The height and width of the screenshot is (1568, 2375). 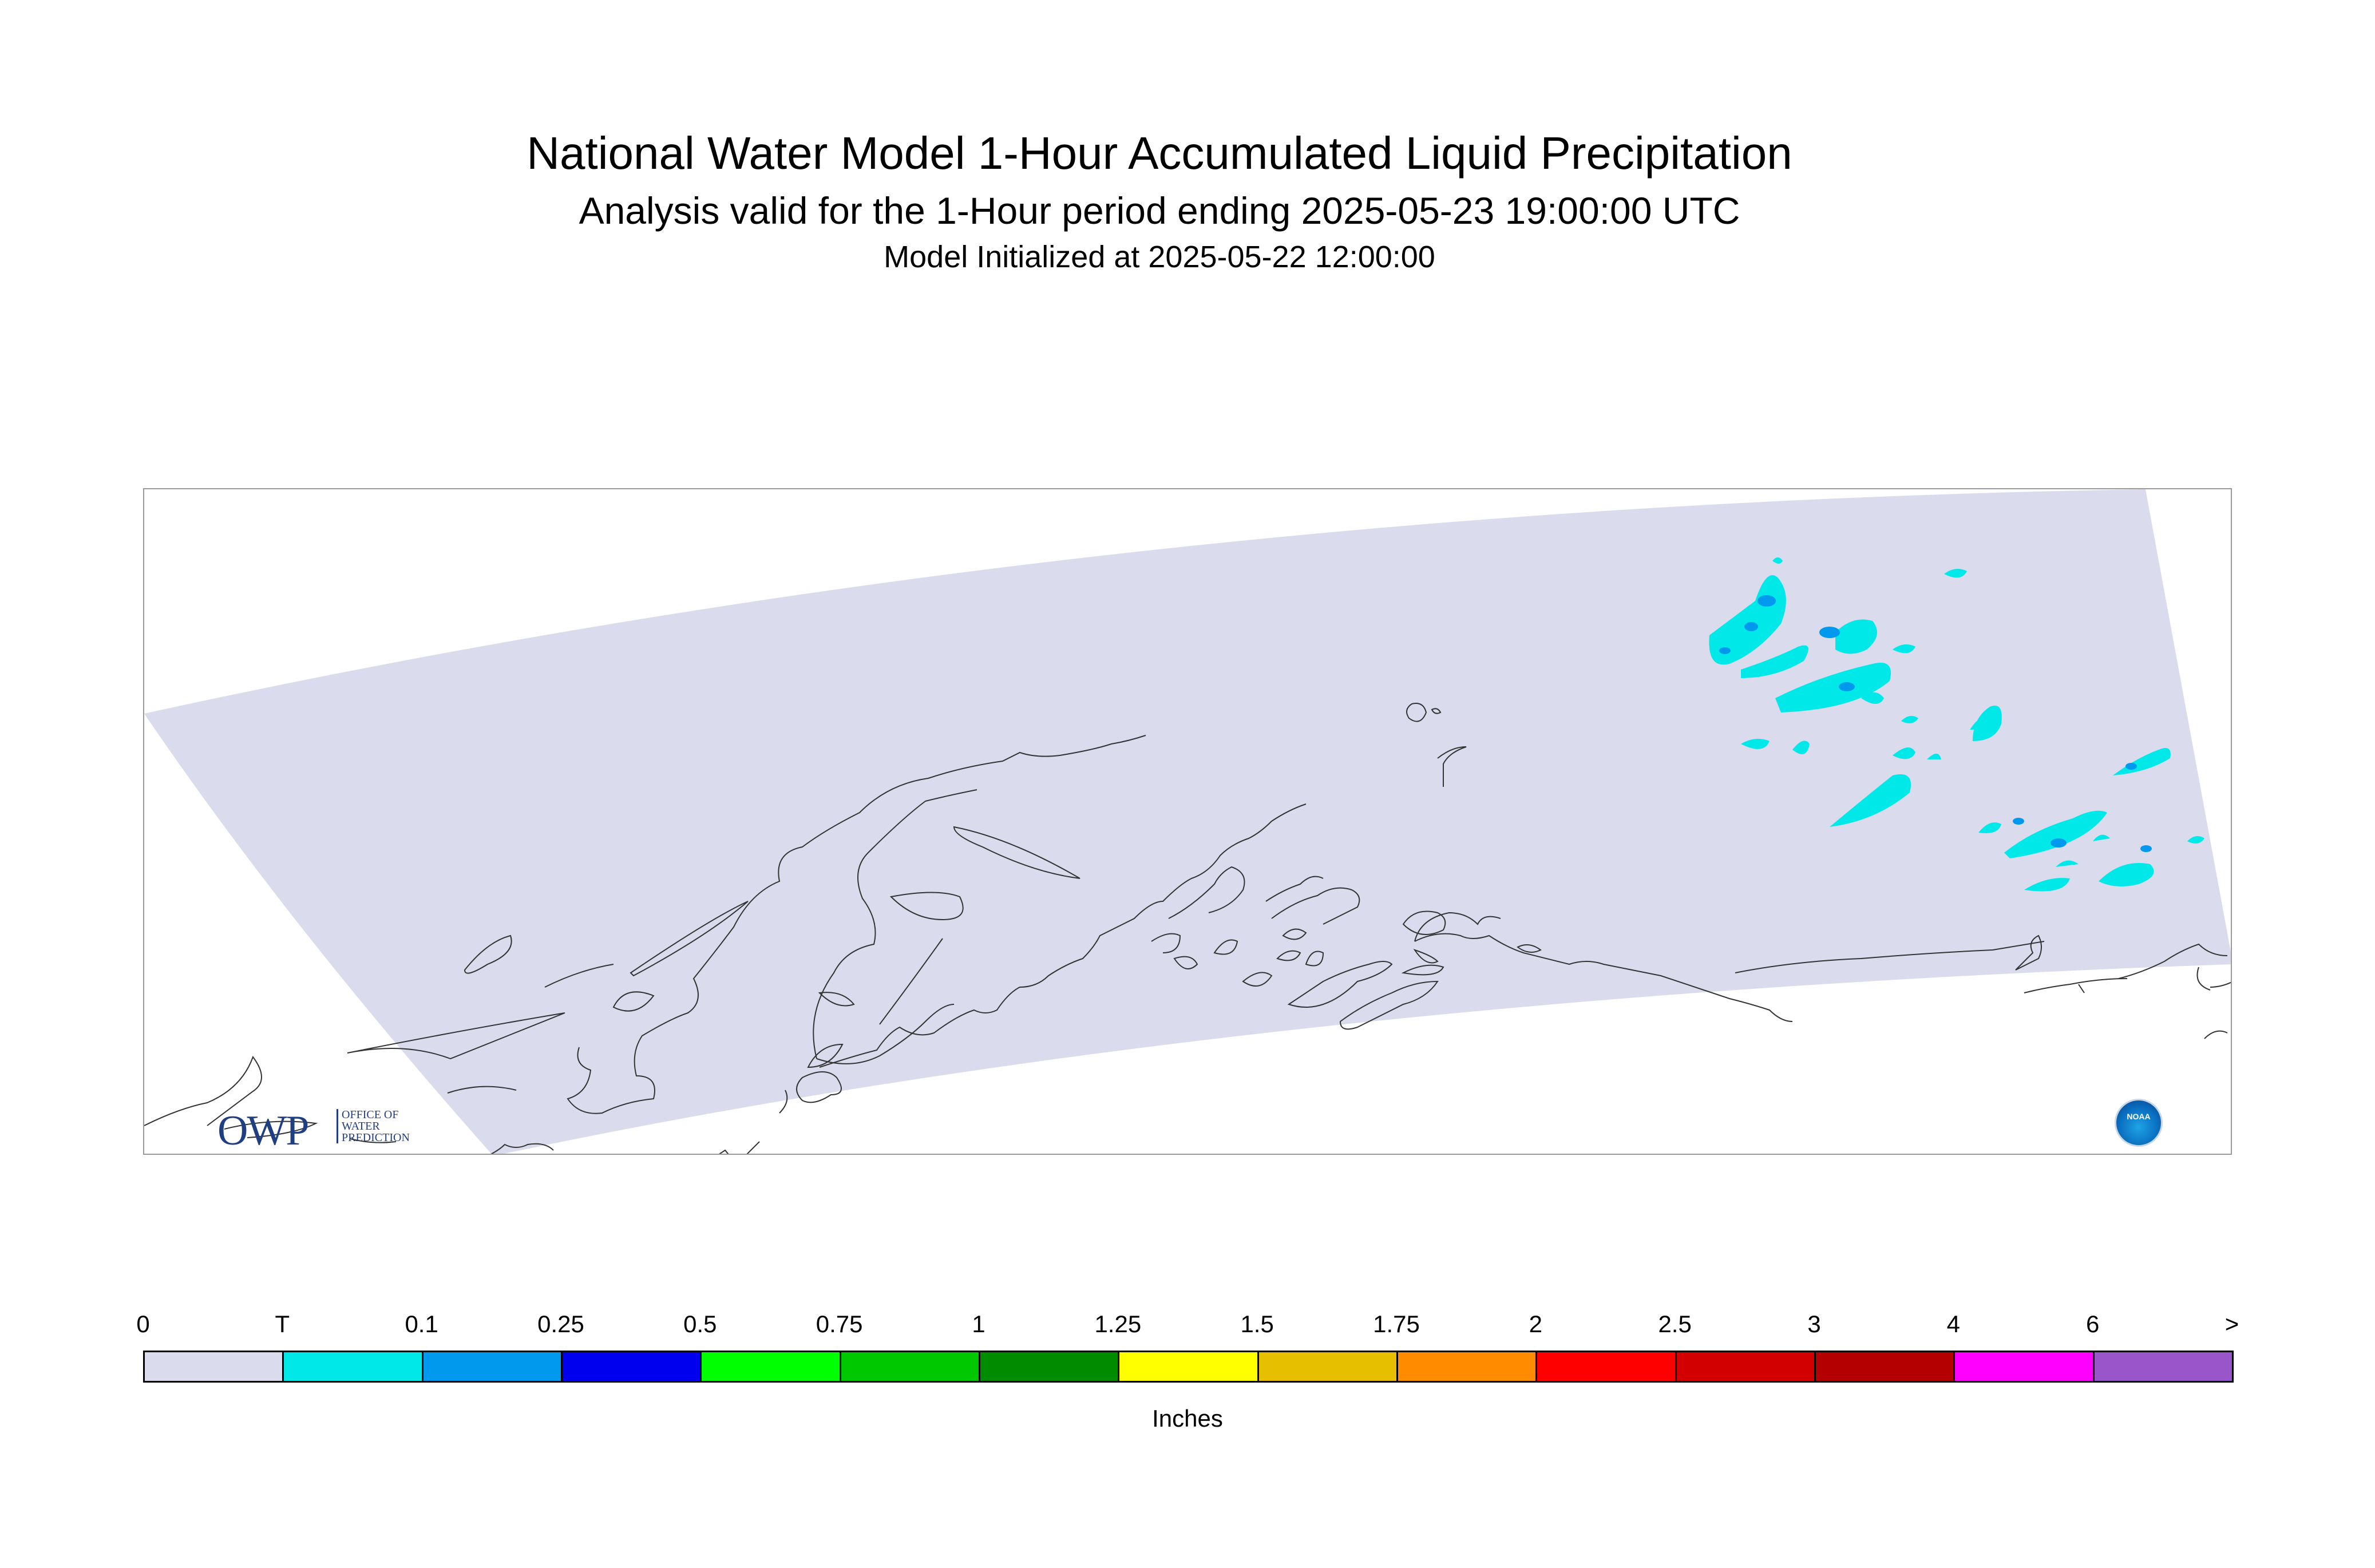 What do you see at coordinates (388, 1126) in the screenshot?
I see `owp-logo-subtitle: OFFICE OF WATER PREDICTION` at bounding box center [388, 1126].